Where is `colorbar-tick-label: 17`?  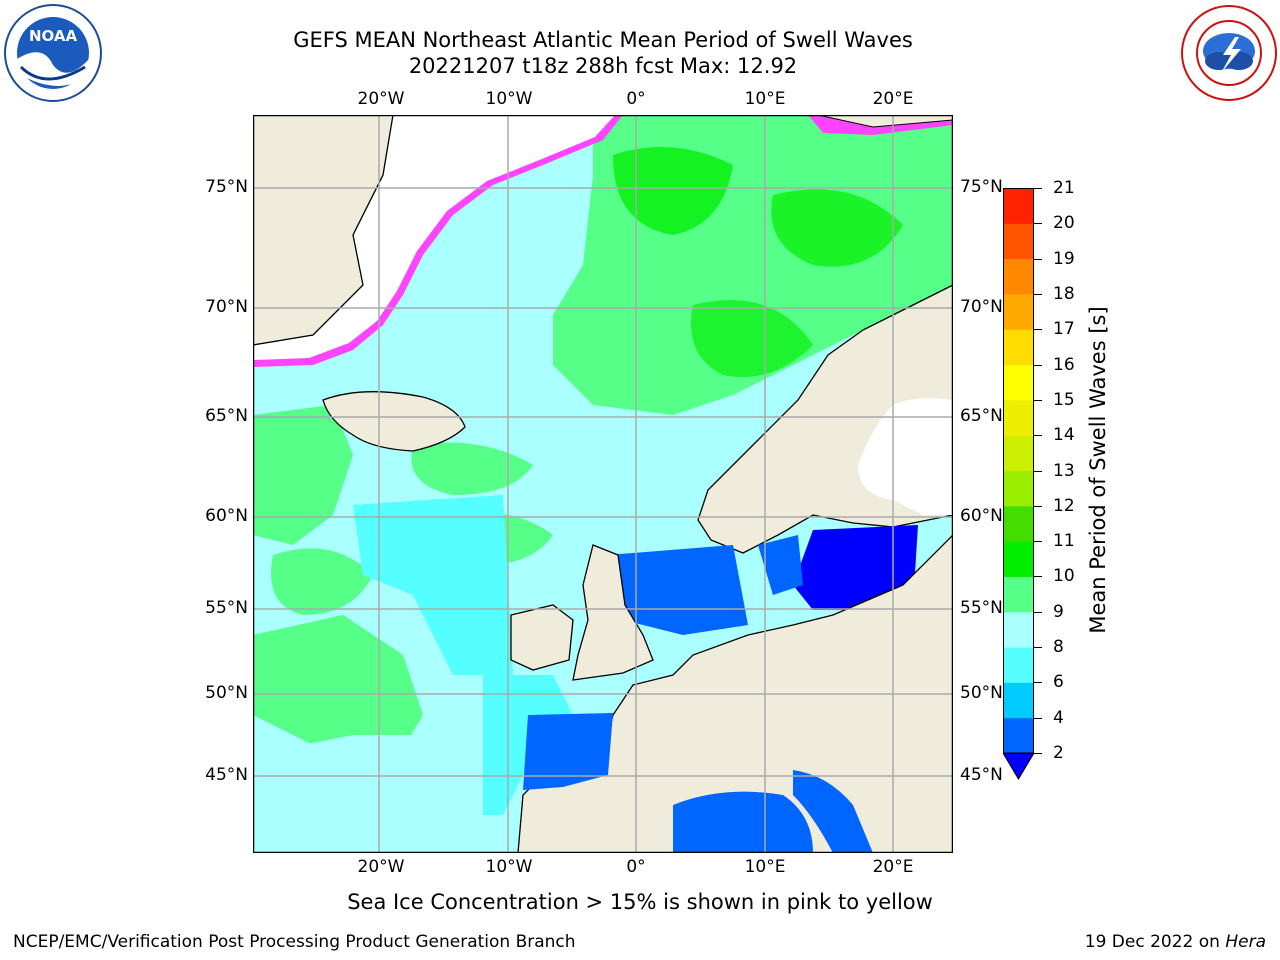
colorbar-tick-label: 17 is located at coordinates (1064, 329).